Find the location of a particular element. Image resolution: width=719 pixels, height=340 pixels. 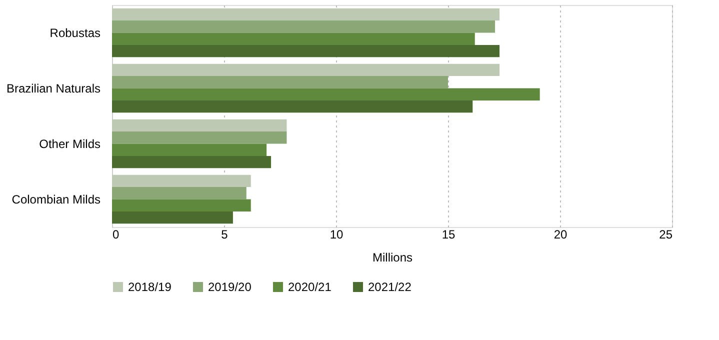

x-tick-label: 10 is located at coordinates (337, 235).